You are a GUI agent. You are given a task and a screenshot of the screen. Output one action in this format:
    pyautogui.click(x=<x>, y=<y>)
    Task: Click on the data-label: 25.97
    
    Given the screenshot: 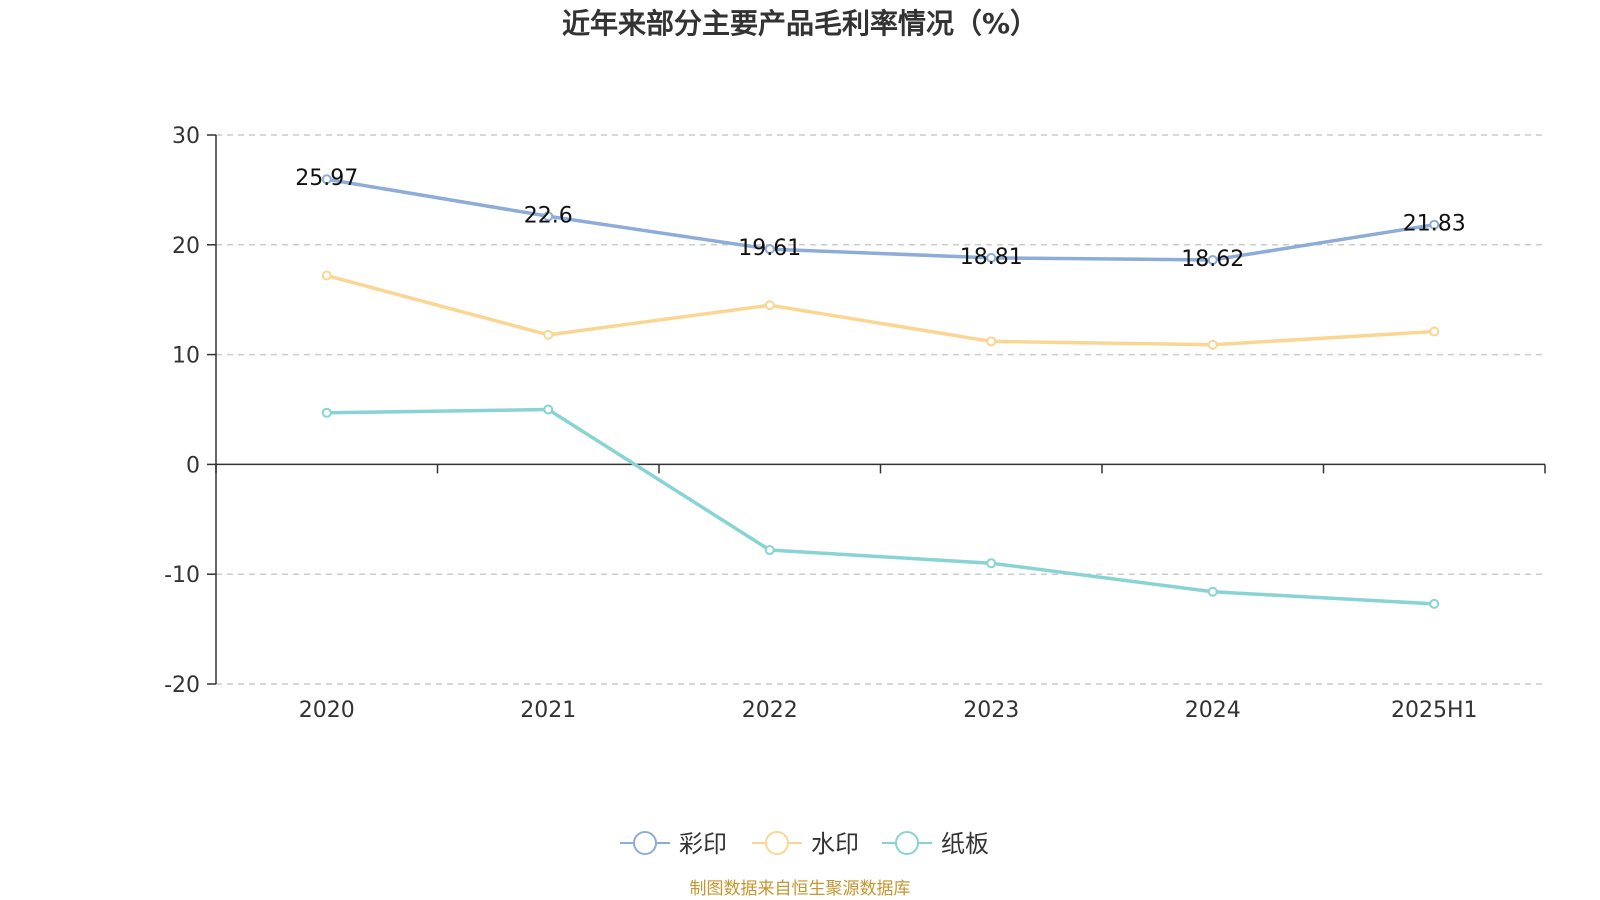 What is the action you would take?
    pyautogui.click(x=326, y=178)
    